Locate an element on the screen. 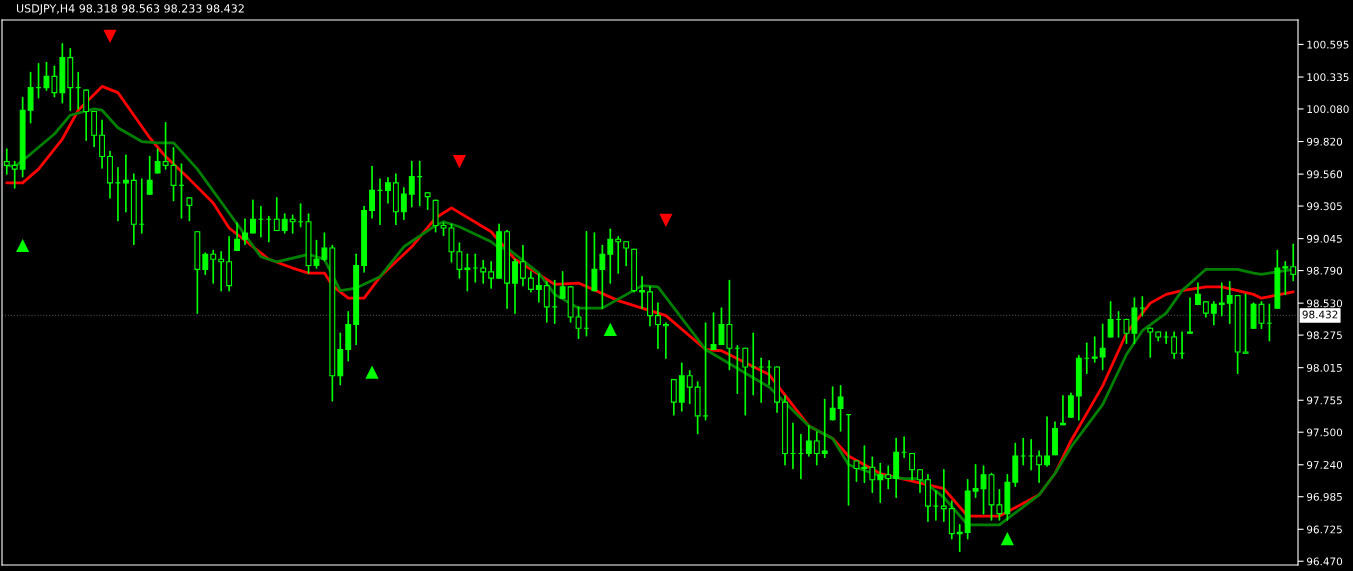 The height and width of the screenshot is (571, 1353). y-tick-label: 100.080 is located at coordinates (1328, 109).